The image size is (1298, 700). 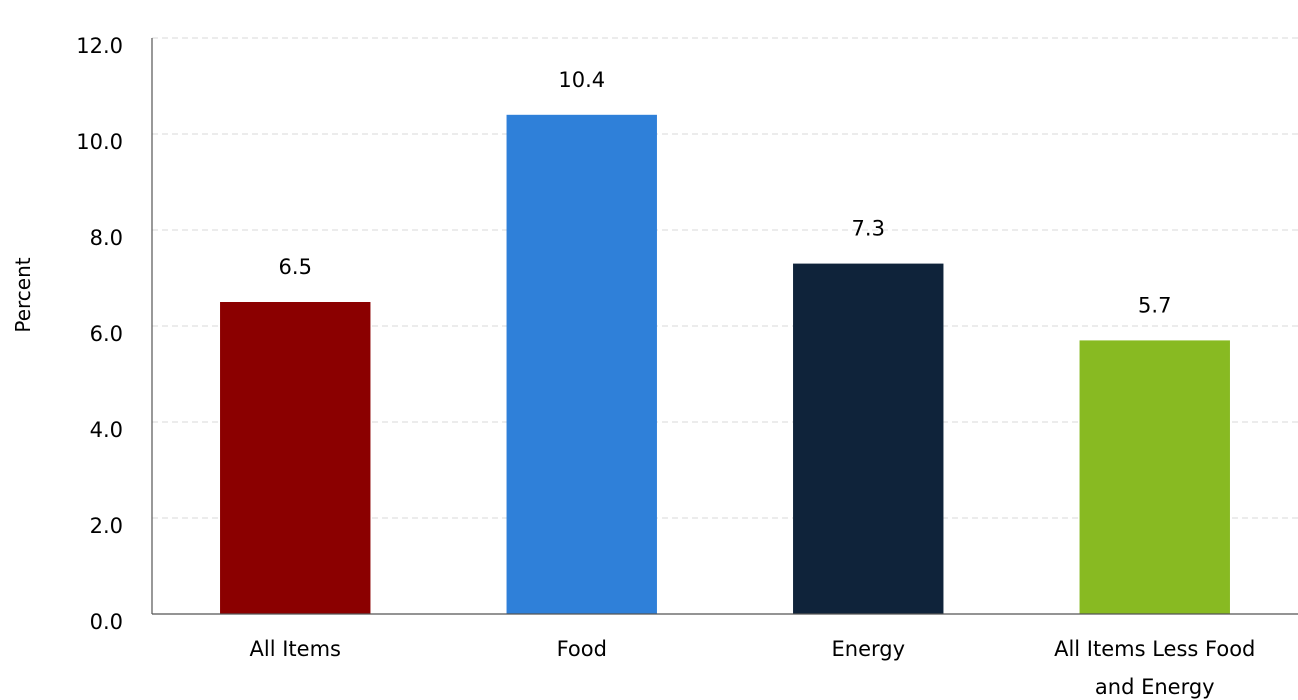 I want to click on category-label: Food, so click(x=582, y=649).